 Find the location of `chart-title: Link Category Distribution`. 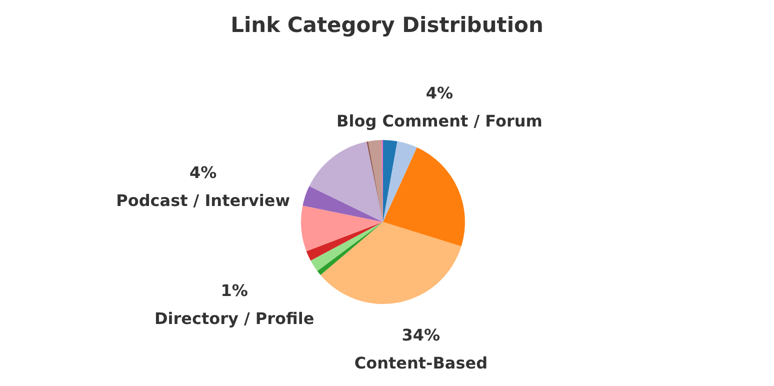

chart-title: Link Category Distribution is located at coordinates (387, 25).